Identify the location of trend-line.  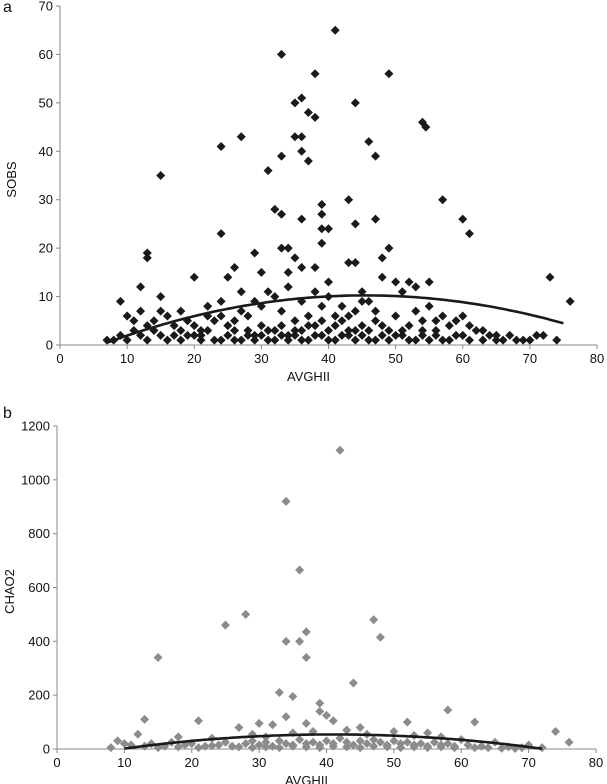
(335, 319).